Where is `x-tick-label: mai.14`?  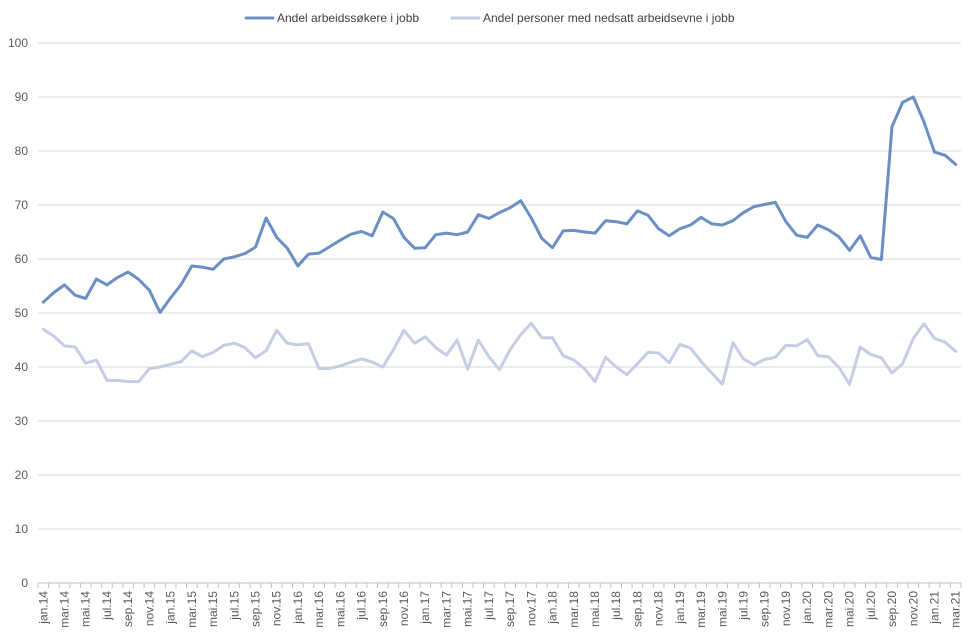 x-tick-label: mai.14 is located at coordinates (86, 609).